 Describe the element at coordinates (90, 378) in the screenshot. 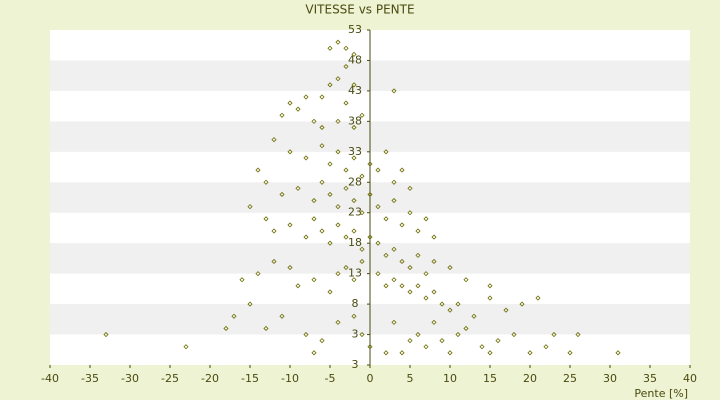

I see `x-tick-label: -35` at that location.